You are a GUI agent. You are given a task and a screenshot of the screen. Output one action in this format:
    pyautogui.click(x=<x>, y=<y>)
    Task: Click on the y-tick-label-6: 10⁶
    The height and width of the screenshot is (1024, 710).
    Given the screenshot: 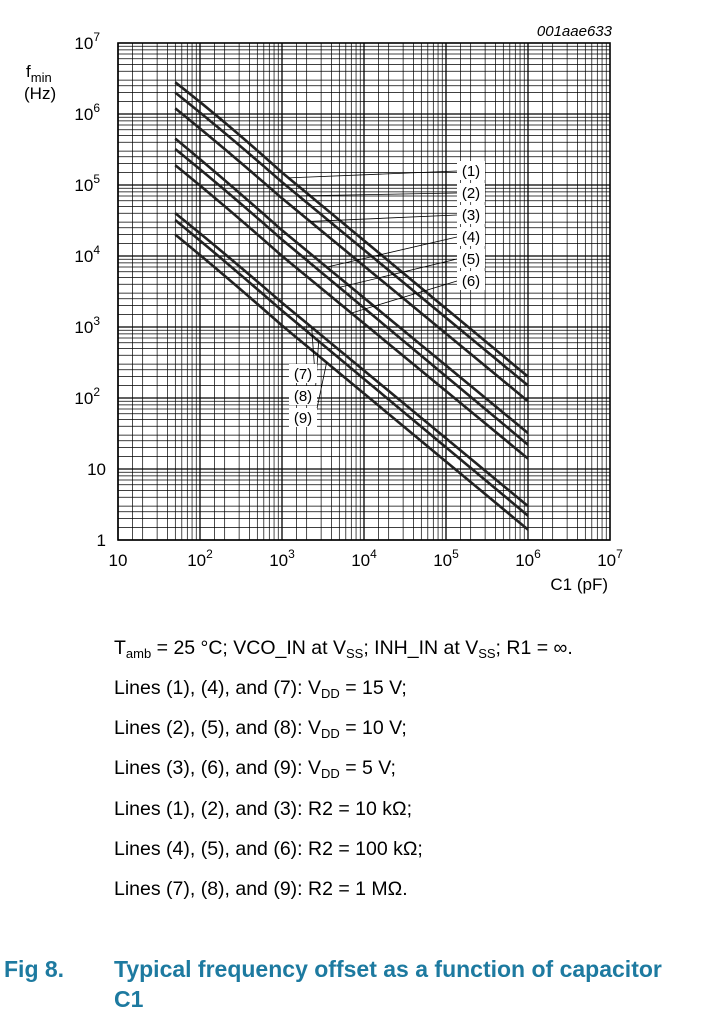 What is the action you would take?
    pyautogui.click(x=87, y=112)
    